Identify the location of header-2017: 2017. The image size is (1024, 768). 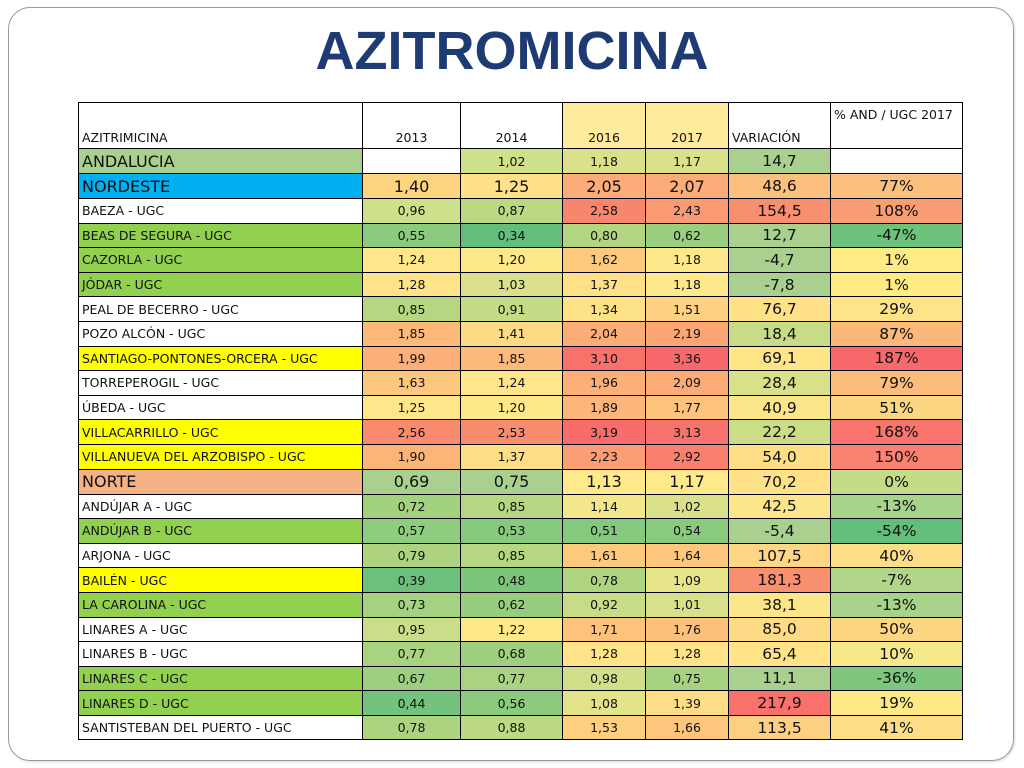
(687, 125).